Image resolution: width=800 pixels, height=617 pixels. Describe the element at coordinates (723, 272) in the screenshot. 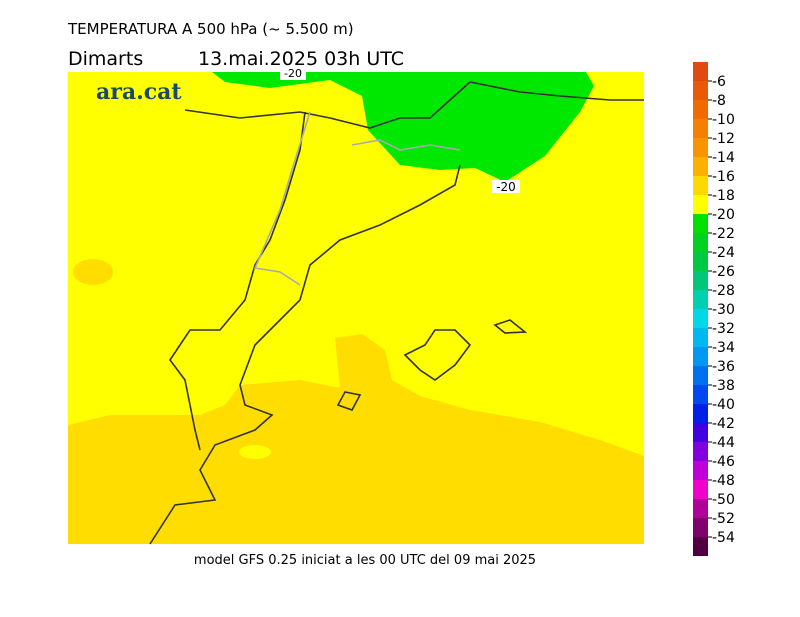

I see `colorbar-label: -26` at that location.